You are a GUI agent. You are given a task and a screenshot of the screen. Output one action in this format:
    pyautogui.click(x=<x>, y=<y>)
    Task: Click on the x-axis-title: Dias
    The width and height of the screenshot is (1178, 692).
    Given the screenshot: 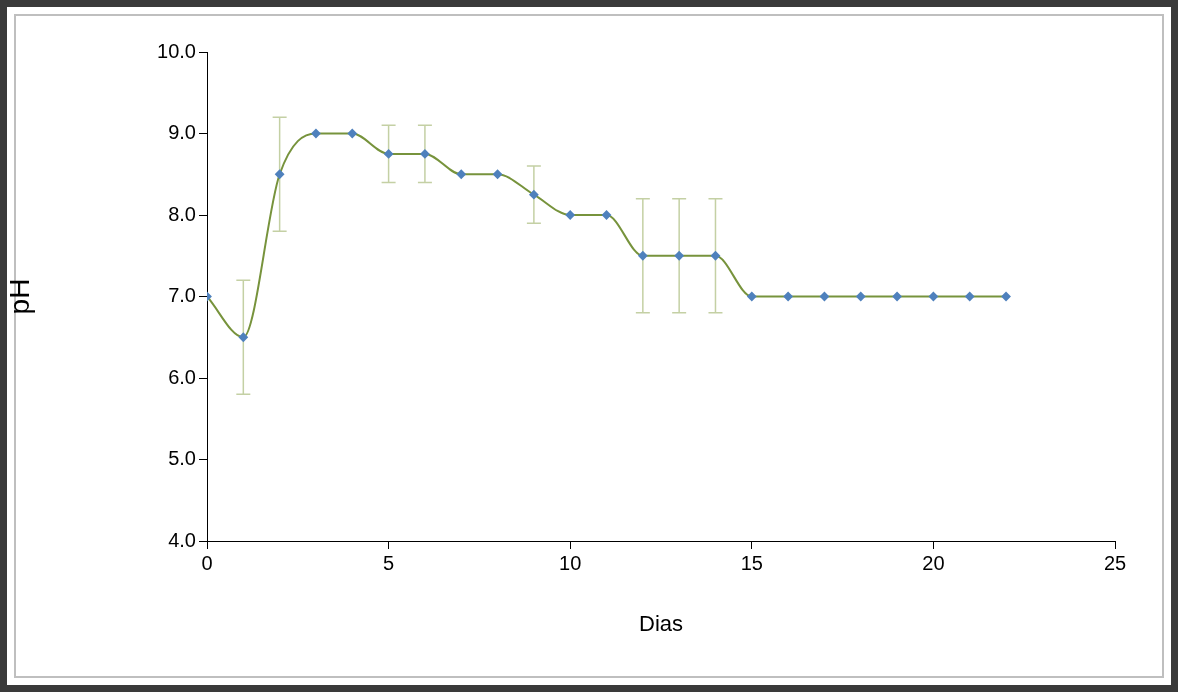 What is the action you would take?
    pyautogui.click(x=661, y=623)
    